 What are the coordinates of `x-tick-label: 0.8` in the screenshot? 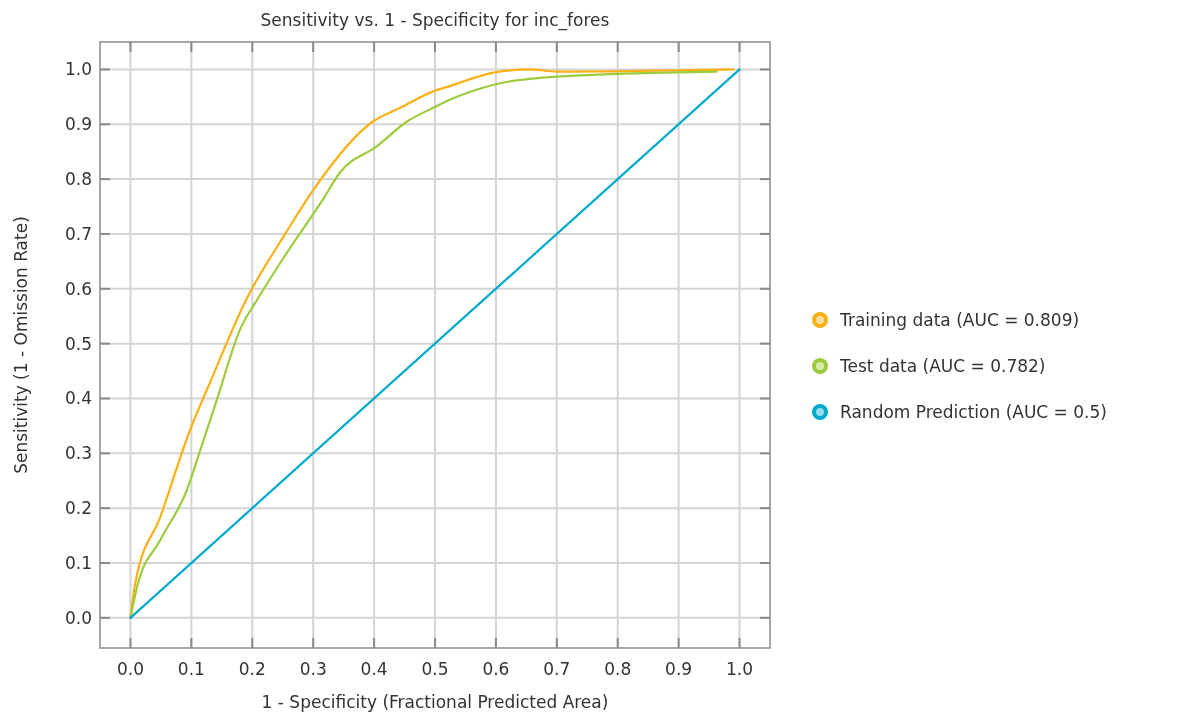 It's located at (618, 669).